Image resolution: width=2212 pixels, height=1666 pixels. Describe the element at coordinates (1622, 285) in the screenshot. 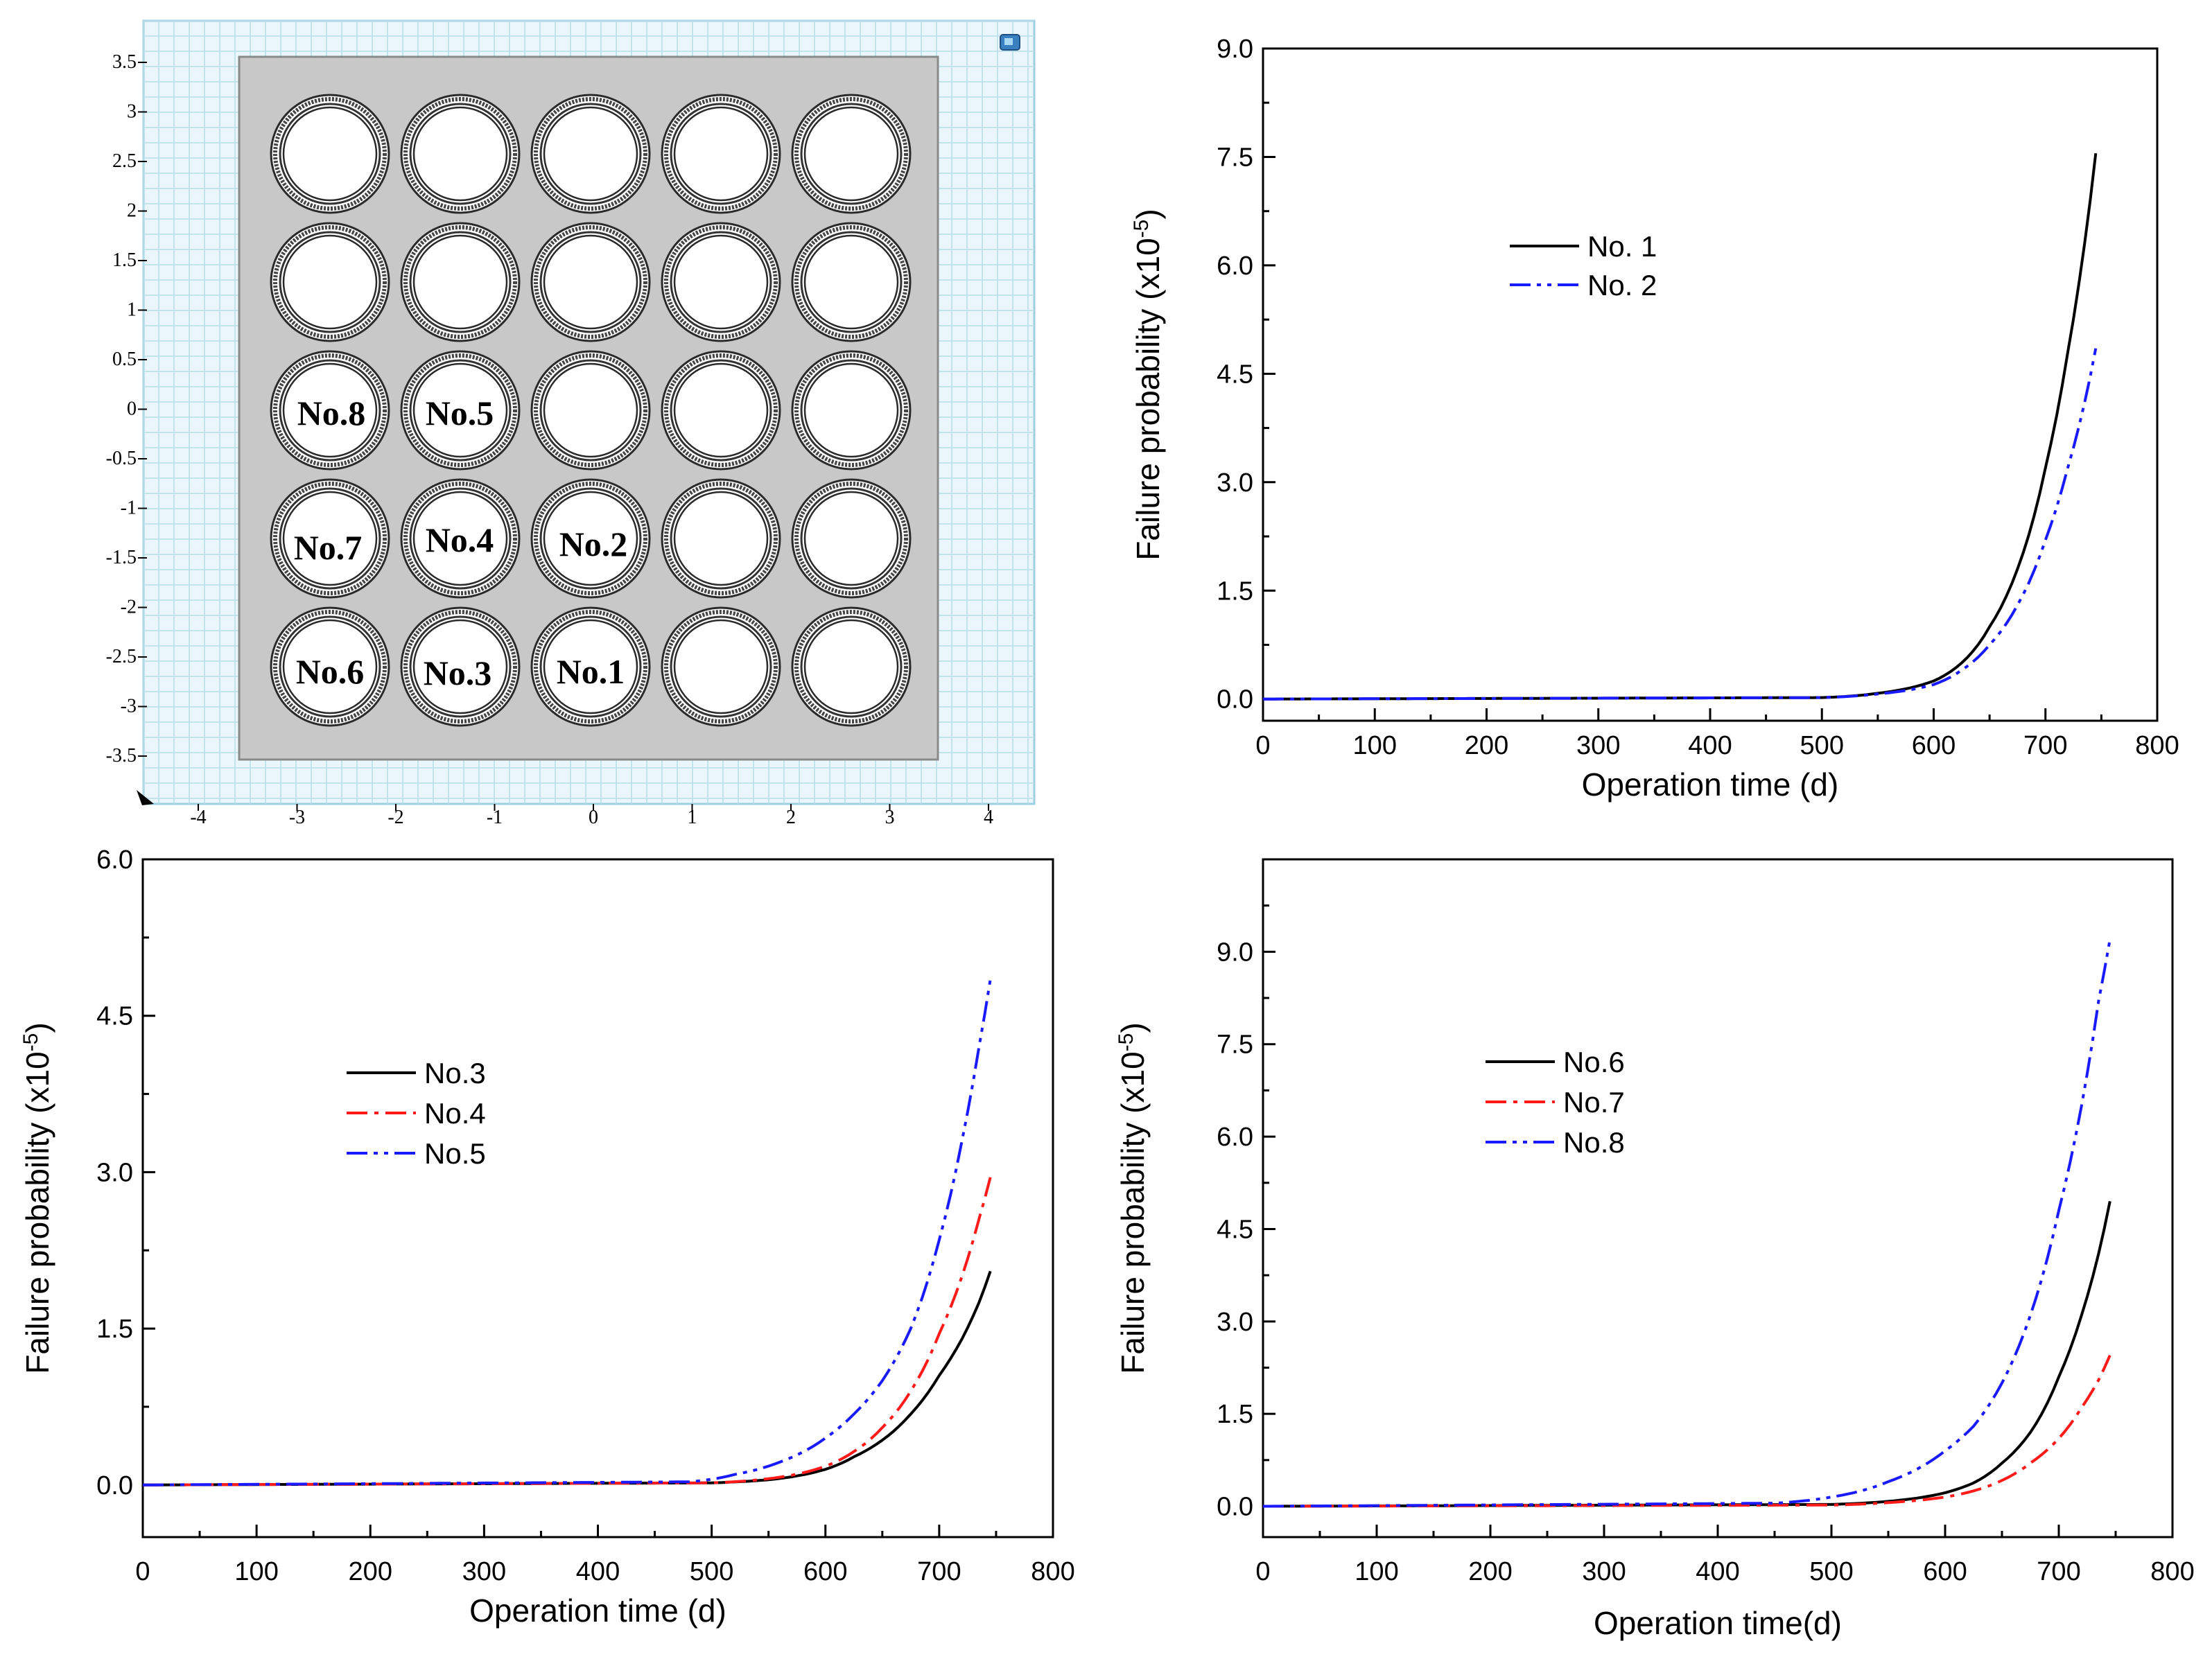

I see `legend-label: No. 2` at that location.